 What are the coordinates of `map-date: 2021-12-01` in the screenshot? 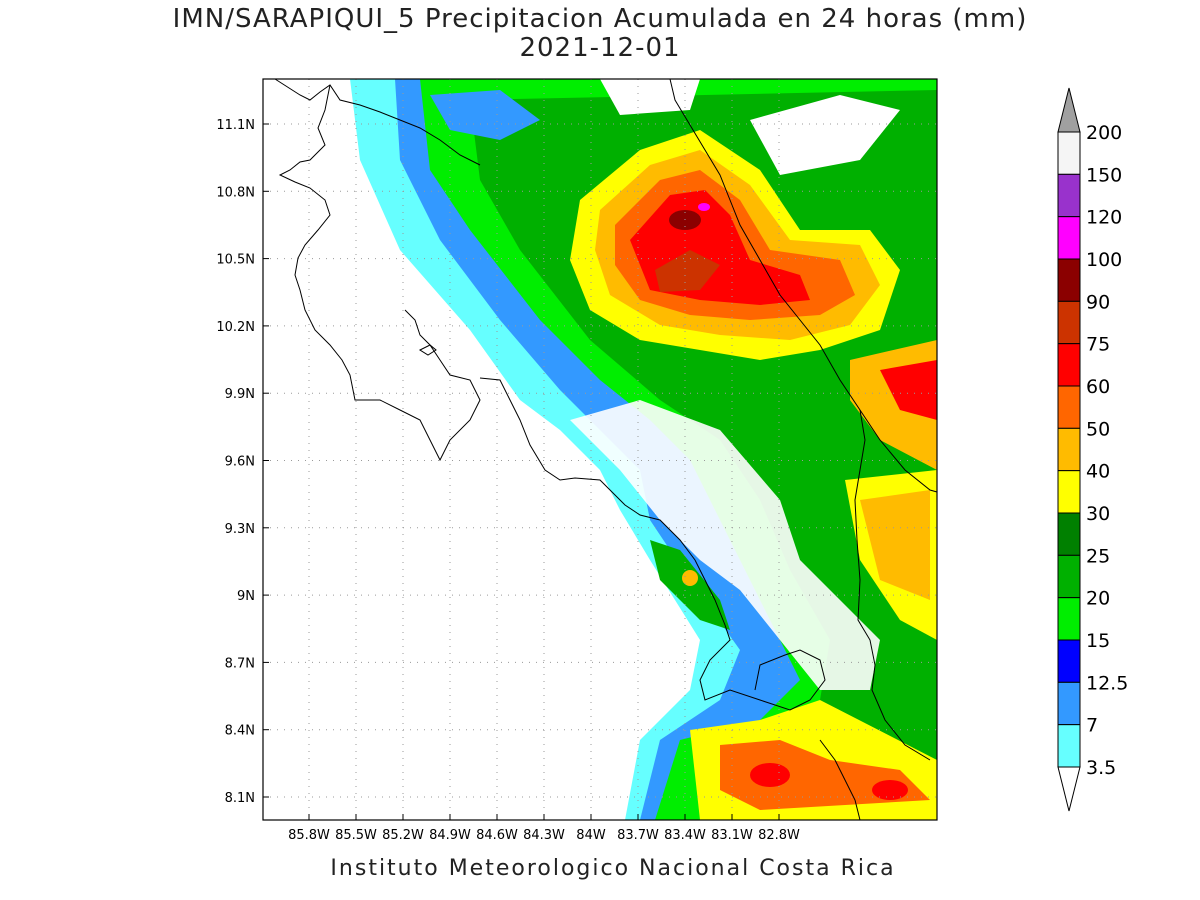 It's located at (600, 48).